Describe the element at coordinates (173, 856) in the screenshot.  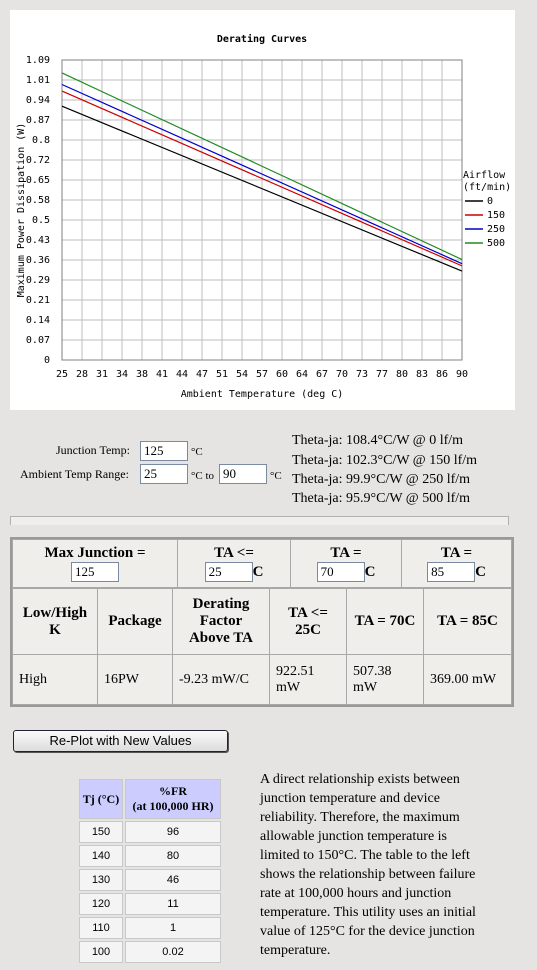
I see `fr-cell: 80` at that location.